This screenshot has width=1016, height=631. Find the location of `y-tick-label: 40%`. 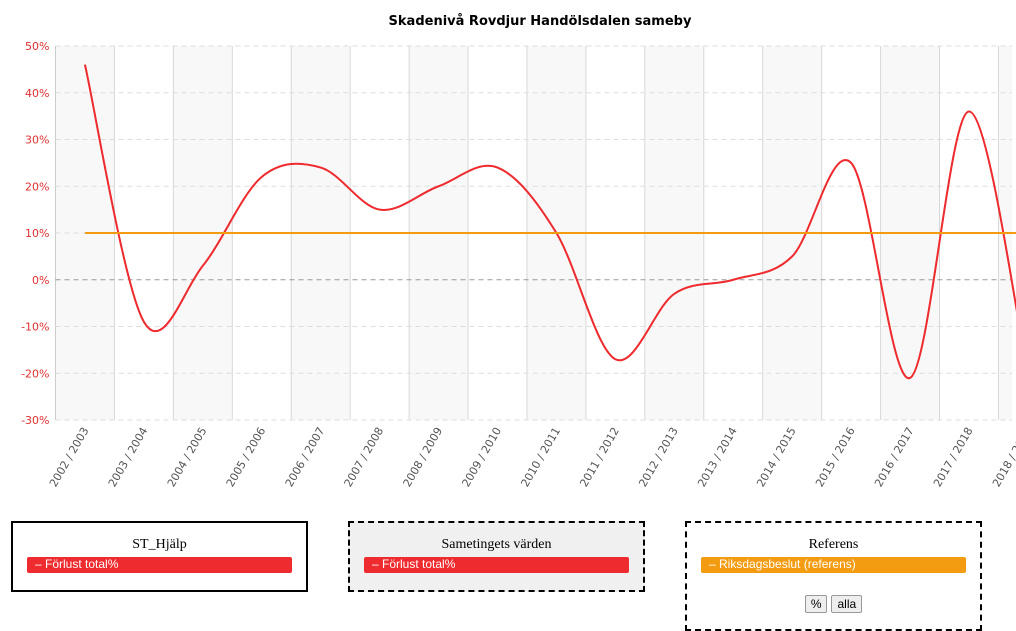

y-tick-label: 40% is located at coordinates (37, 93).